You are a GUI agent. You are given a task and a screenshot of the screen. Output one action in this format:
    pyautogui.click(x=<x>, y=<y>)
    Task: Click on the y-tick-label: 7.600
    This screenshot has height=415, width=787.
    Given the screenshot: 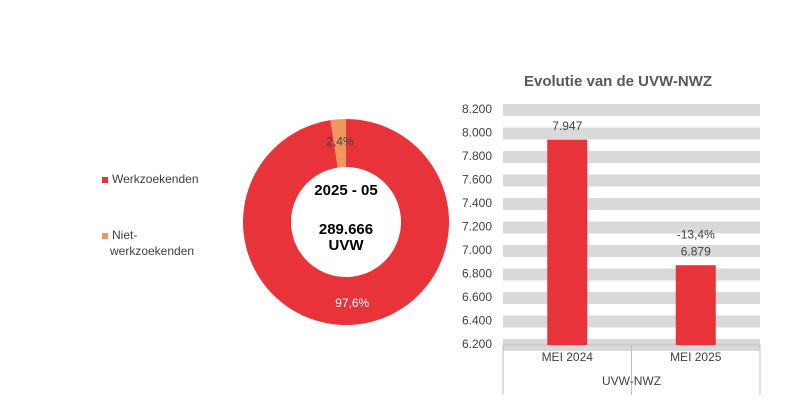 What is the action you would take?
    pyautogui.click(x=477, y=180)
    